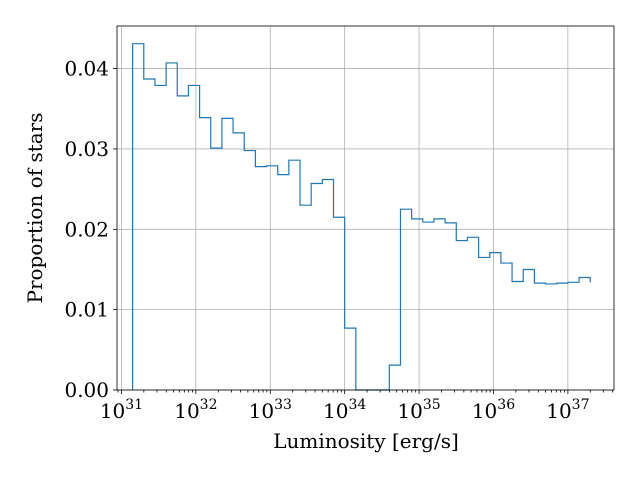  What do you see at coordinates (86, 390) in the screenshot?
I see `y-tick-label: 0.00` at bounding box center [86, 390].